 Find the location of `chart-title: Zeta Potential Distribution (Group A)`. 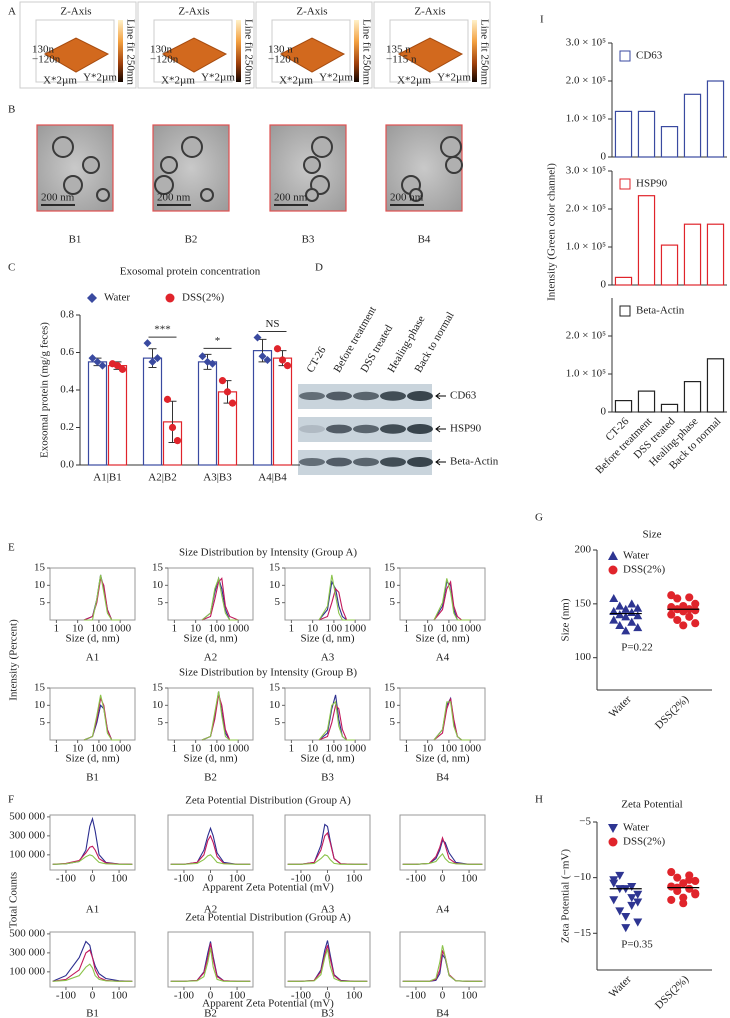

chart-title: Zeta Potential Distribution (Group A) is located at coordinates (268, 801).